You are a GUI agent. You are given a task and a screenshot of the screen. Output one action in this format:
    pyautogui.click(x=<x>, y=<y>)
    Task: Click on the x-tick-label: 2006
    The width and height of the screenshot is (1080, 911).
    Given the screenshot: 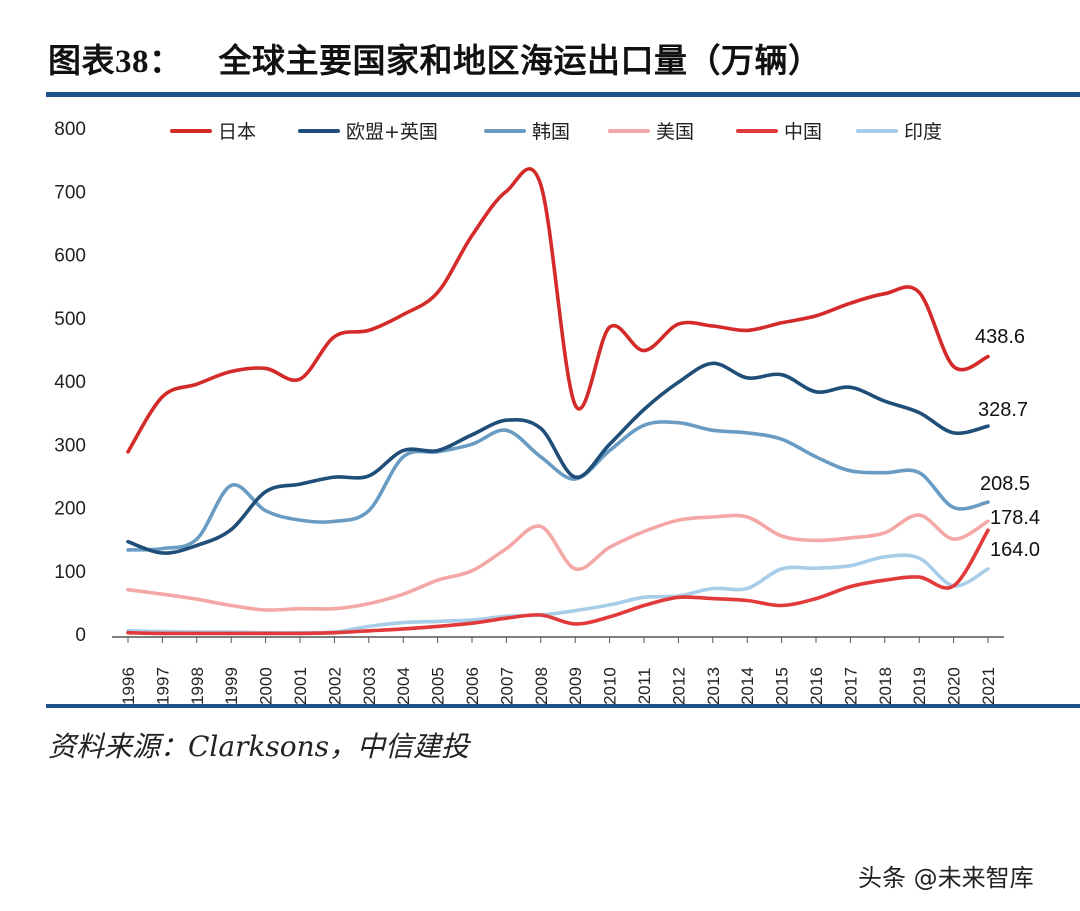 What is the action you would take?
    pyautogui.click(x=472, y=686)
    